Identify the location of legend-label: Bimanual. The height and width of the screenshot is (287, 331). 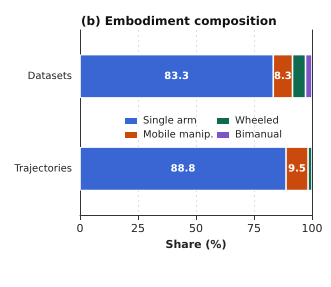
(258, 135).